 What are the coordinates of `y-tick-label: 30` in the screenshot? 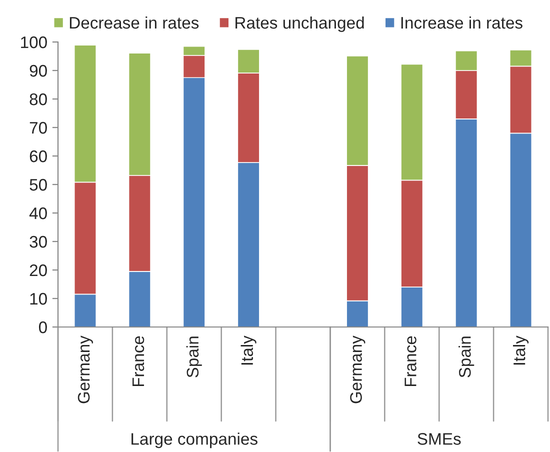 It's located at (38, 242).